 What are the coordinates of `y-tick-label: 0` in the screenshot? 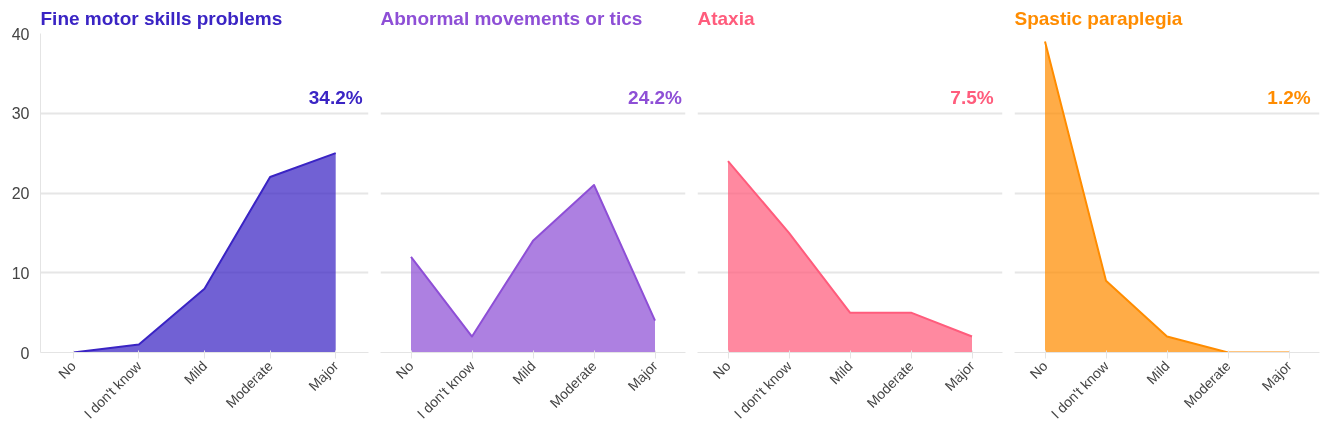 It's located at (25, 353).